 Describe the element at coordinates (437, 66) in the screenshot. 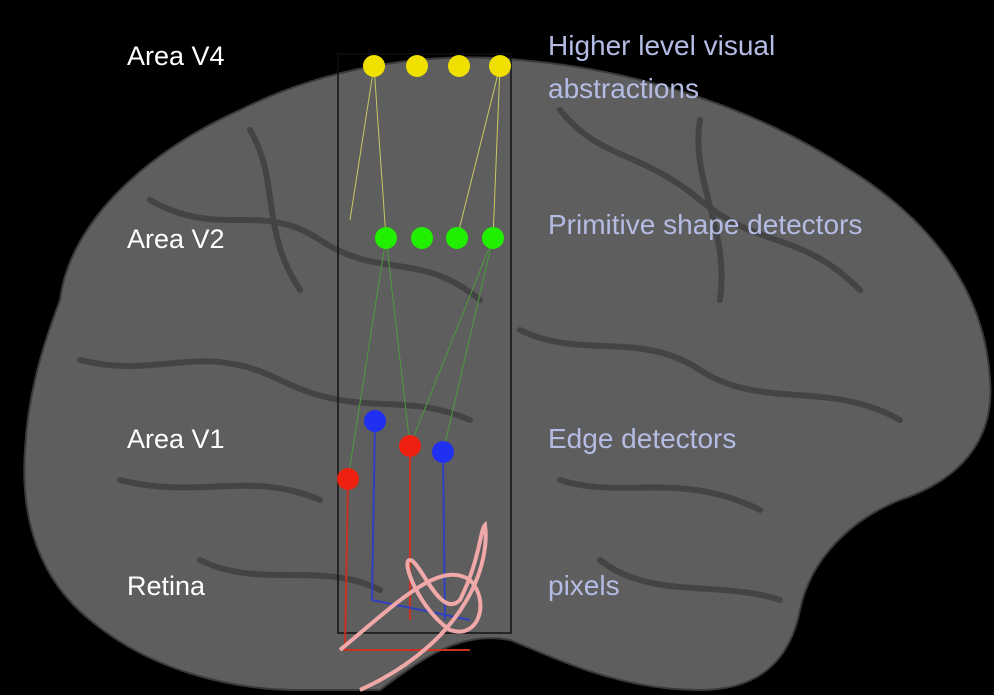

I see `v4-nodes` at that location.